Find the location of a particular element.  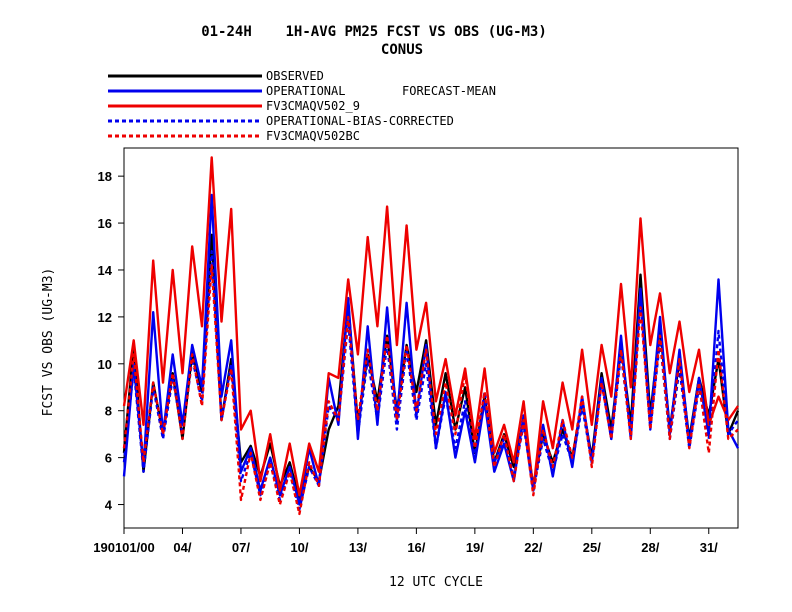

x-tick-label: 190101/00 is located at coordinates (123, 547).